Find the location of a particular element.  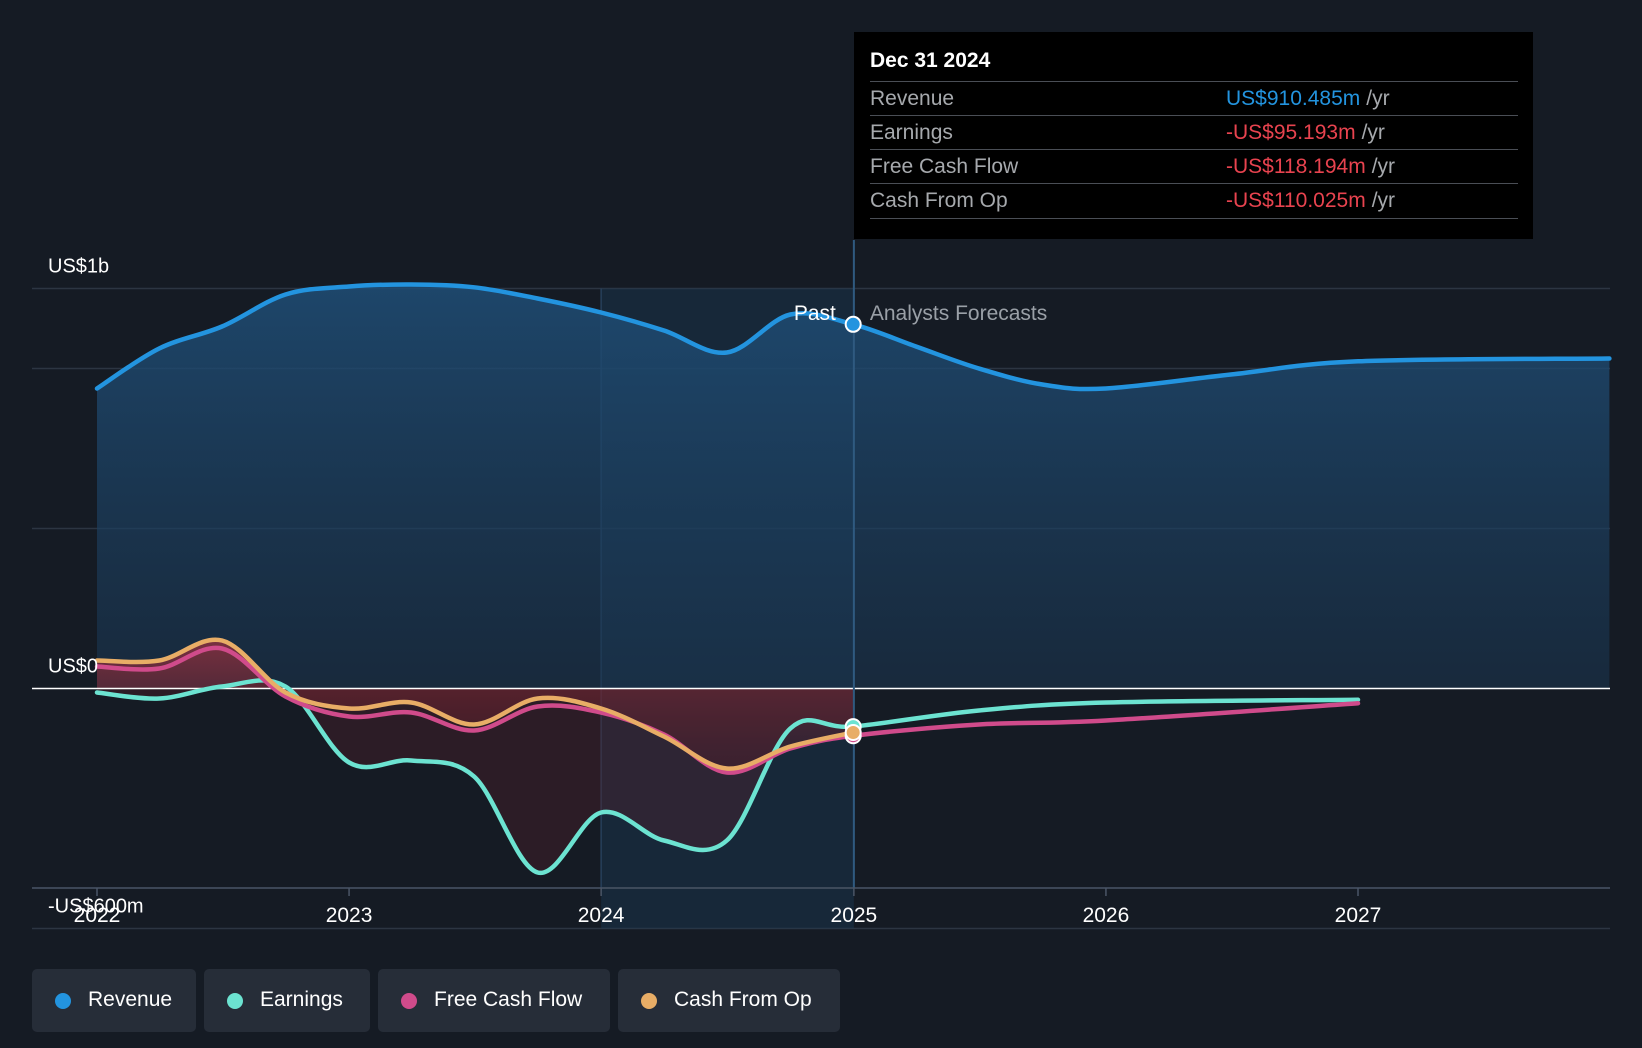

y-tick-label: -US$600m is located at coordinates (96, 907).